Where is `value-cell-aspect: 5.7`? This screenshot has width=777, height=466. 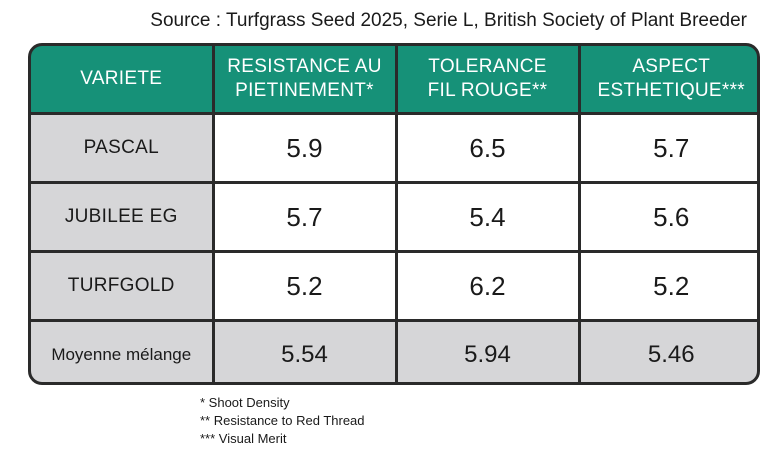 value-cell-aspect: 5.7 is located at coordinates (667, 148).